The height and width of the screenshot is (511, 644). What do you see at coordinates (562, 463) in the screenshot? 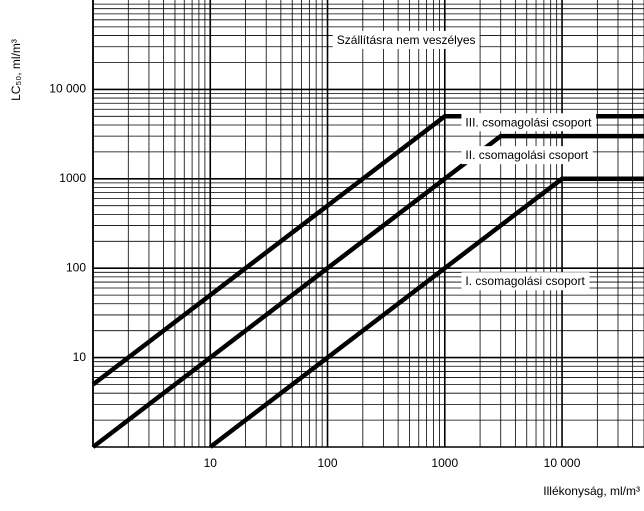
I see `x-tick-label: 10 000` at bounding box center [562, 463].